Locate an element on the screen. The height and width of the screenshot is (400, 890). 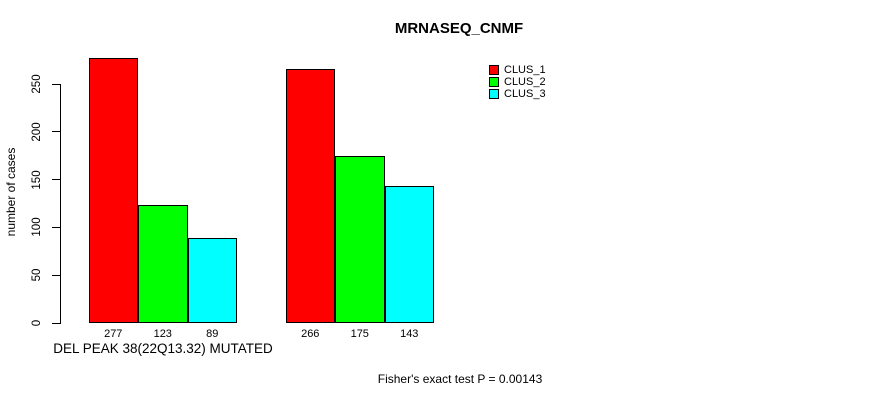
bar-tick-label: 175 is located at coordinates (359, 334).